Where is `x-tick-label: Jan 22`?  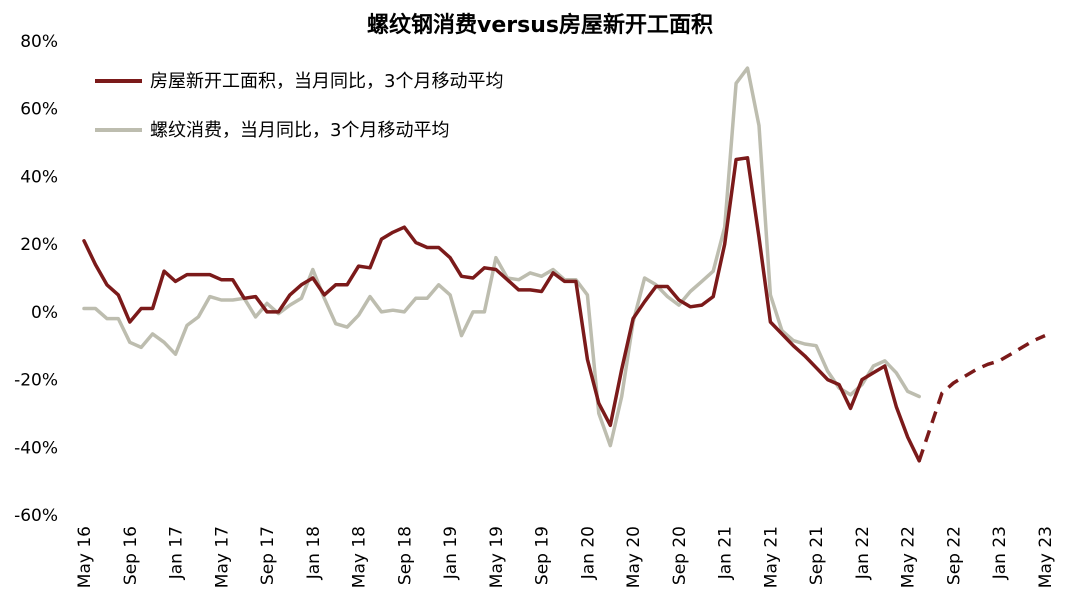
x-tick-label: Jan 22 is located at coordinates (863, 553).